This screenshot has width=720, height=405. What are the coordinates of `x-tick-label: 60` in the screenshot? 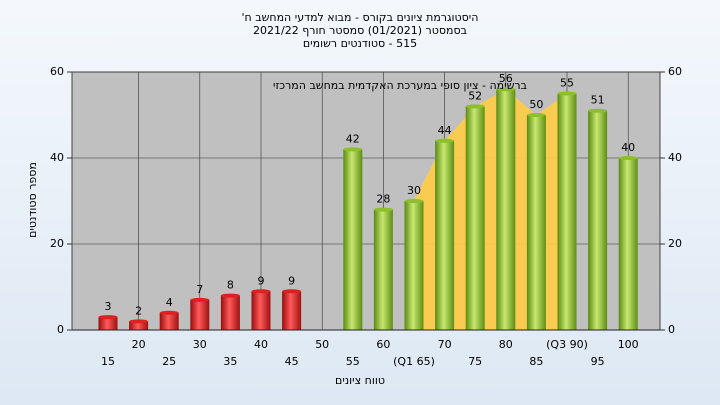 It's located at (383, 344).